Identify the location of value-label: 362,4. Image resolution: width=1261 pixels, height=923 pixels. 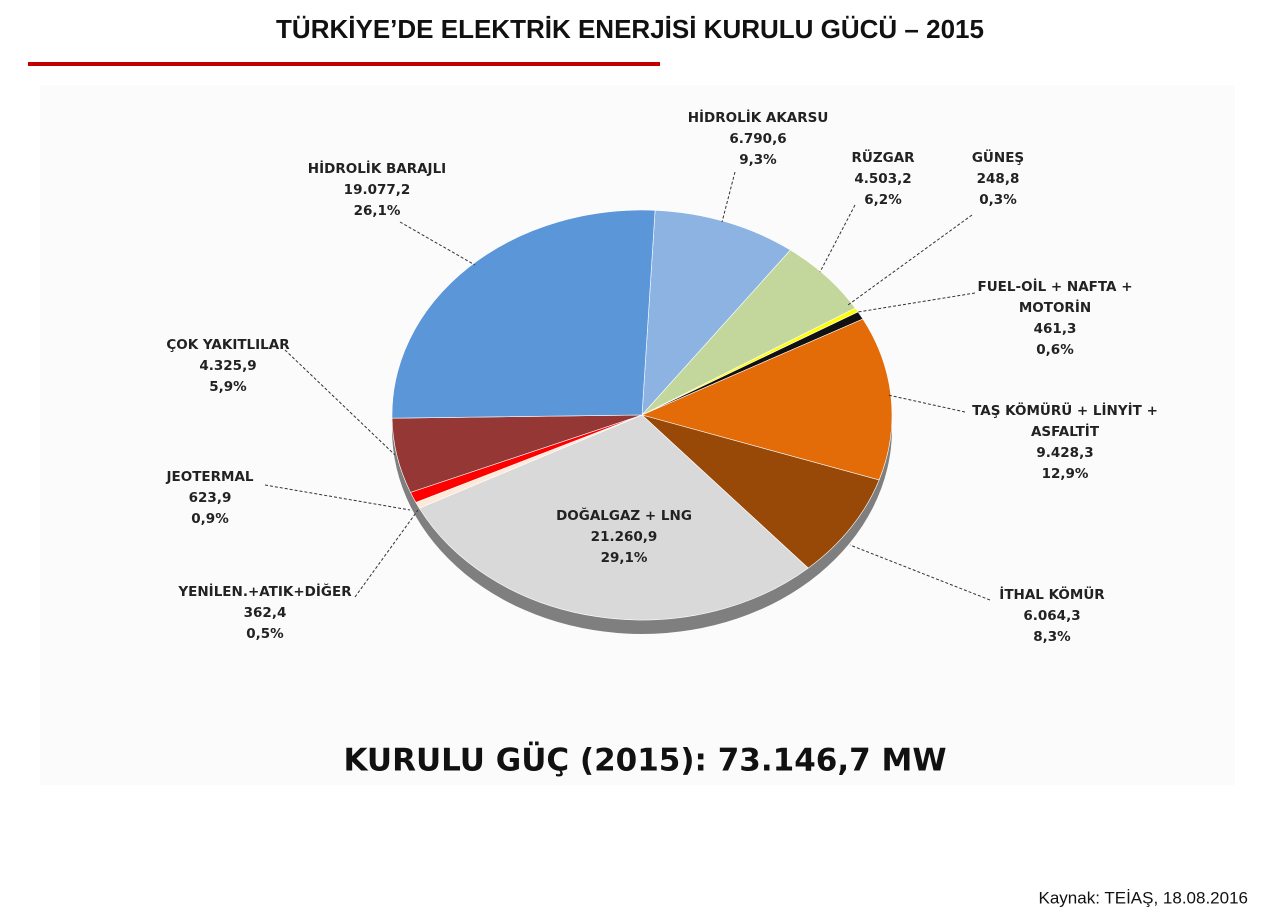
(265, 613).